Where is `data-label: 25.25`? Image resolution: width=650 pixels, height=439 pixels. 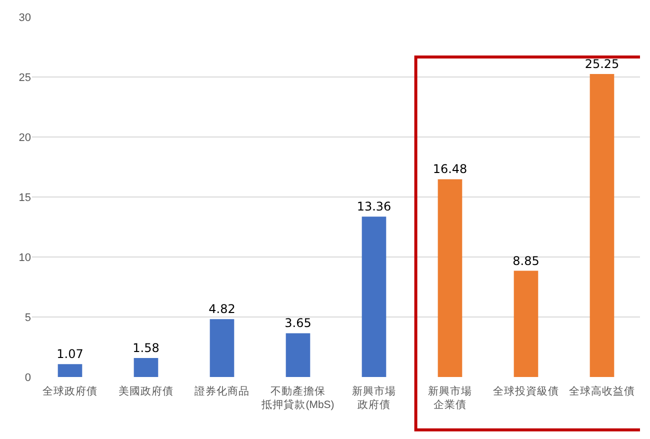 data-label: 25.25 is located at coordinates (602, 64).